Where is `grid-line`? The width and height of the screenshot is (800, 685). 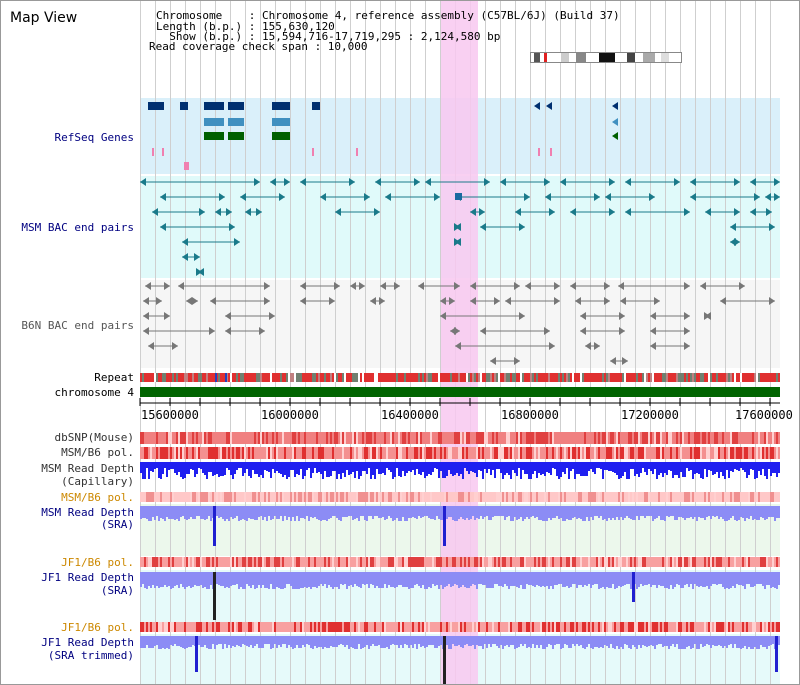 grid-line is located at coordinates (260, 342).